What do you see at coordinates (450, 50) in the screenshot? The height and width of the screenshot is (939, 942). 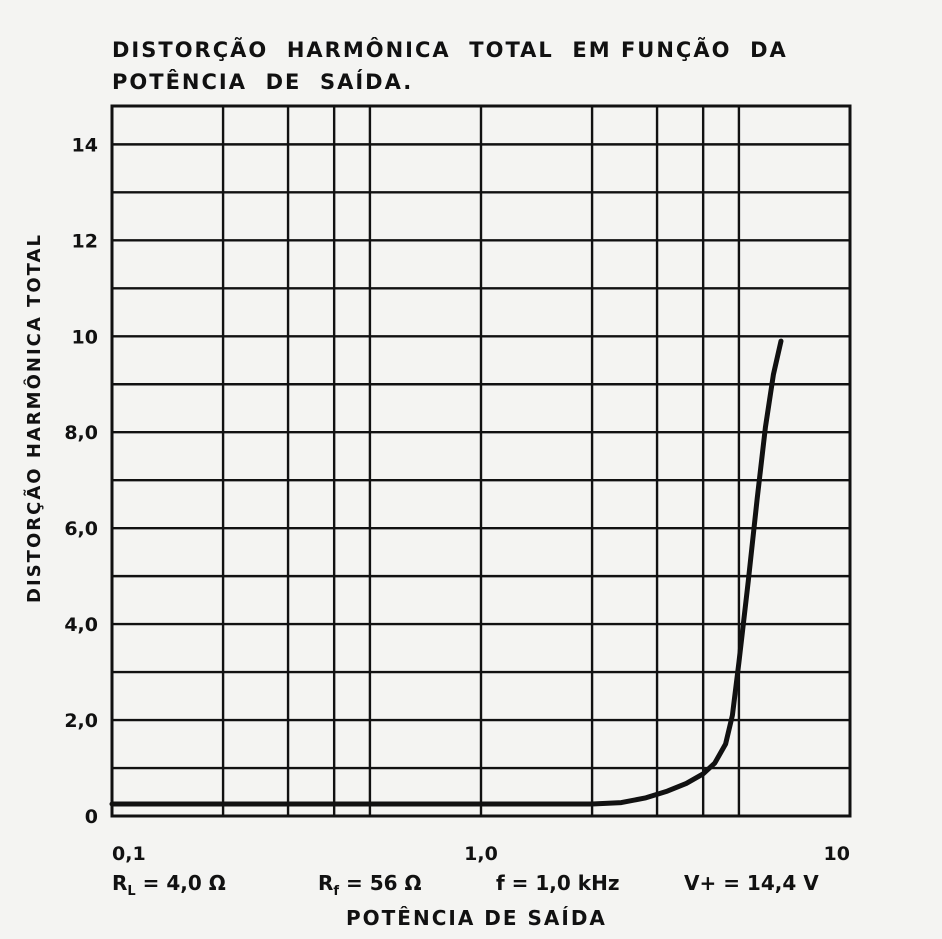 I see `chart-title-line-1: DISTORÇÃO HARMÔNICA TOTAL EM FUNÇÃO DA` at bounding box center [450, 50].